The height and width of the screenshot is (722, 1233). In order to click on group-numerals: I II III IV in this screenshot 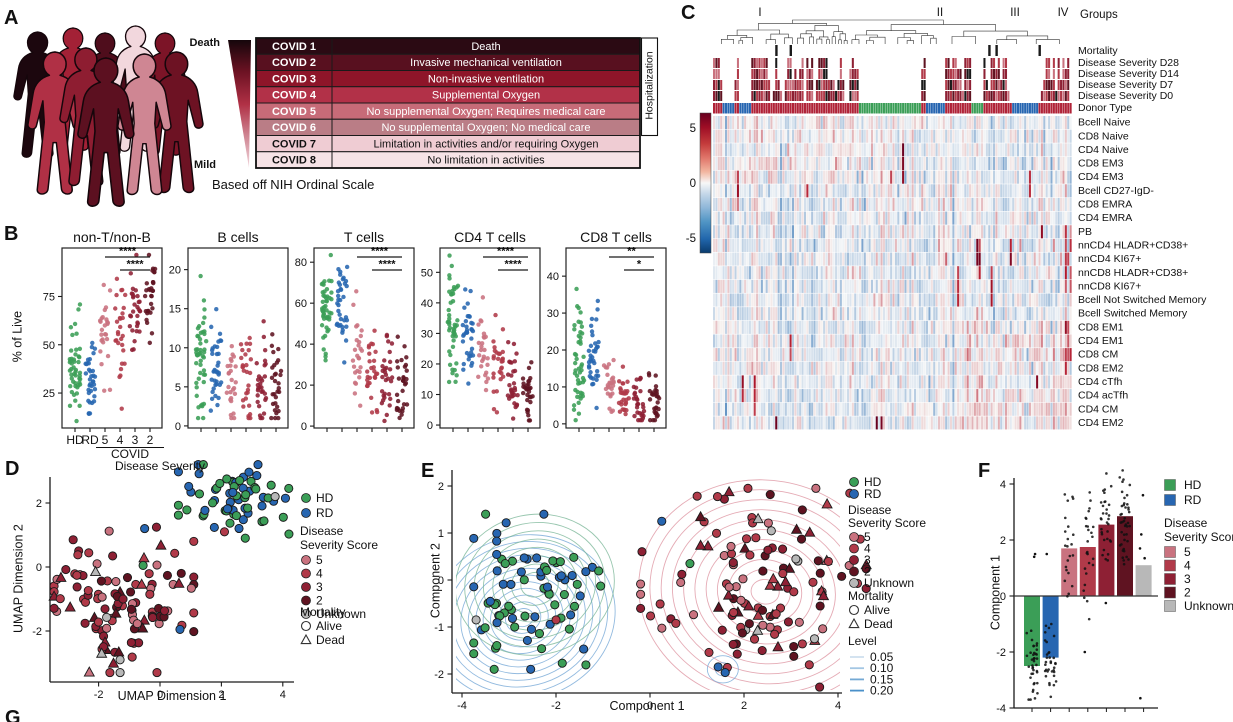, I will do `click(913, 13)`.